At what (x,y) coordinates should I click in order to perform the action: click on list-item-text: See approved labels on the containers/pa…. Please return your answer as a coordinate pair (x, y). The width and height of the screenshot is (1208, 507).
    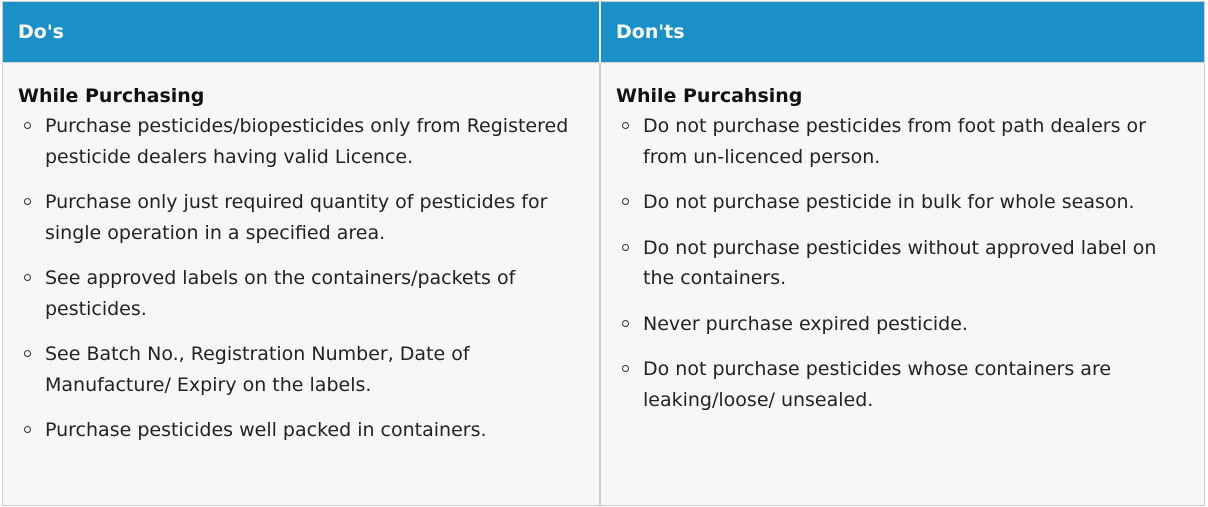
    Looking at the image, I should click on (280, 293).